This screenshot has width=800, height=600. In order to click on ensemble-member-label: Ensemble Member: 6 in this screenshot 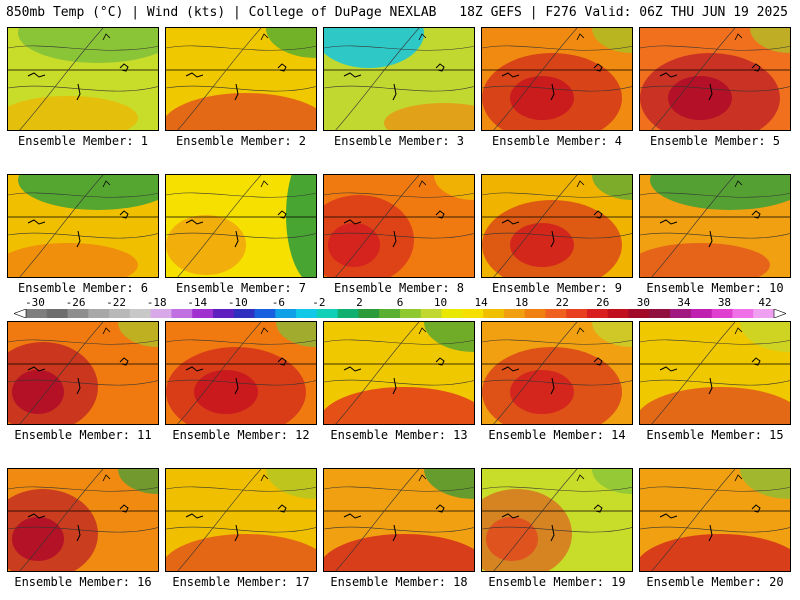, I will do `click(83, 288)`.